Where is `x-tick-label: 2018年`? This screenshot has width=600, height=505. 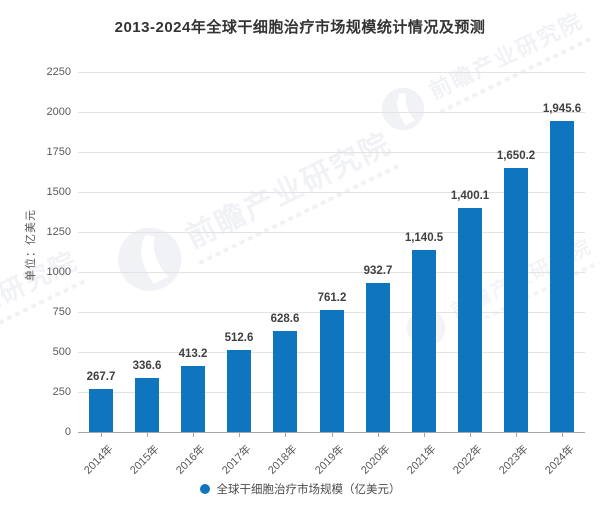
x-tick-label: 2018年 is located at coordinates (283, 460).